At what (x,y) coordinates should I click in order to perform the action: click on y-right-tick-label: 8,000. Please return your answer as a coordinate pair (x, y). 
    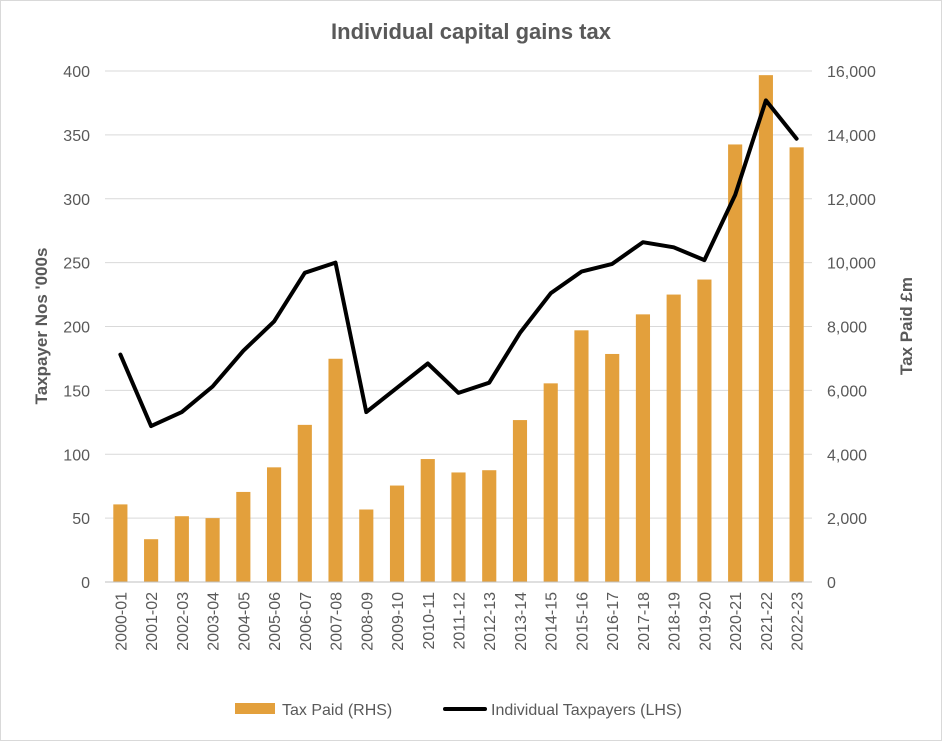
    Looking at the image, I should click on (847, 328).